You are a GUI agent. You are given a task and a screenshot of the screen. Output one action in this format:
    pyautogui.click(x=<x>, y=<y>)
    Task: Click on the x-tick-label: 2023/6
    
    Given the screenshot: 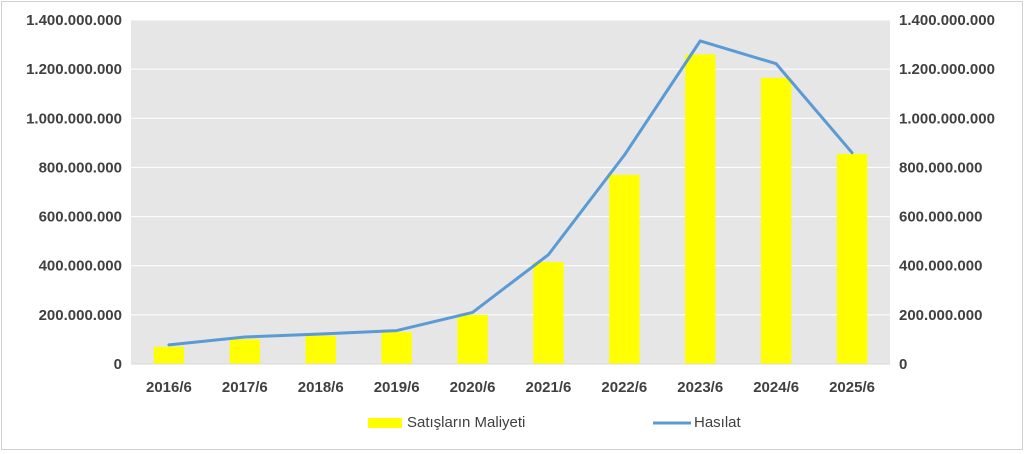 What is the action you would take?
    pyautogui.click(x=700, y=387)
    